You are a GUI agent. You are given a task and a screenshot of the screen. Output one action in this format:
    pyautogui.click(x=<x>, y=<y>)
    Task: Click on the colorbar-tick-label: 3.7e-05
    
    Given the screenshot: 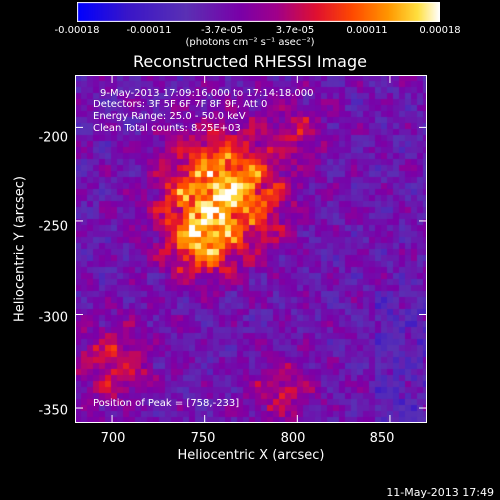 What is the action you would take?
    pyautogui.click(x=295, y=30)
    